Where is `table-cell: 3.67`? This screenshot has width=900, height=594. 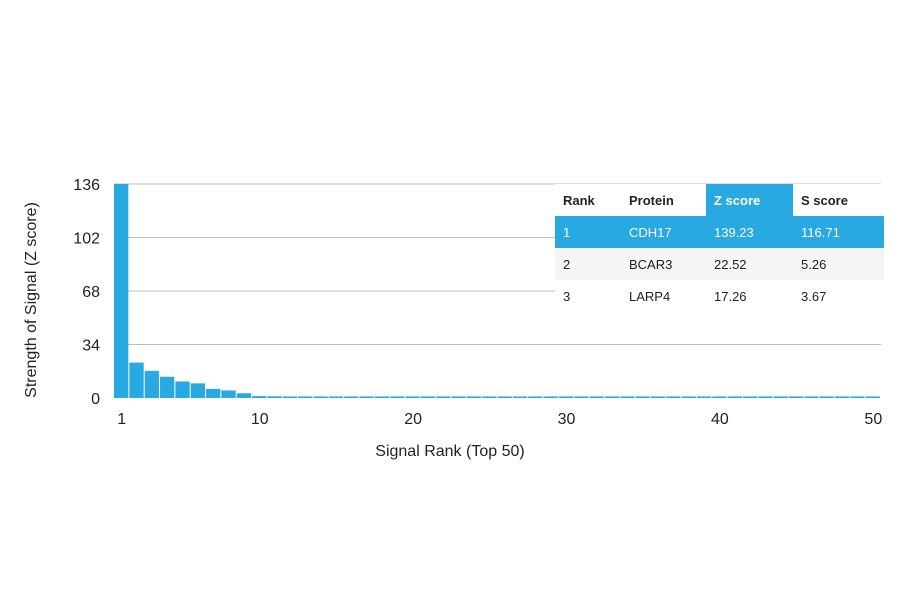
table-cell: 3.67 is located at coordinates (813, 296).